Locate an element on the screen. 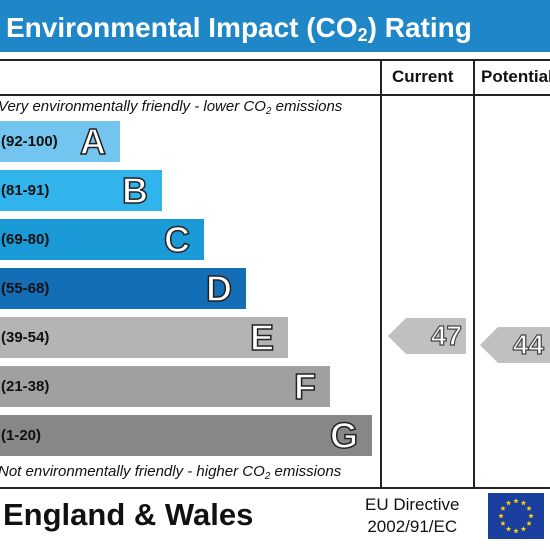 This screenshot has width=550, height=550. footer-region: England & Wales is located at coordinates (128, 514).